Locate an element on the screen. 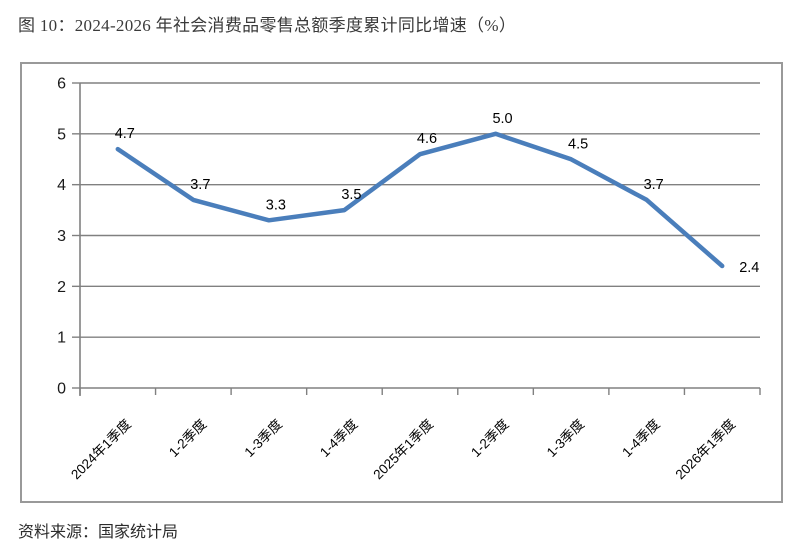  svg-text: 5.0 is located at coordinates (502, 119).